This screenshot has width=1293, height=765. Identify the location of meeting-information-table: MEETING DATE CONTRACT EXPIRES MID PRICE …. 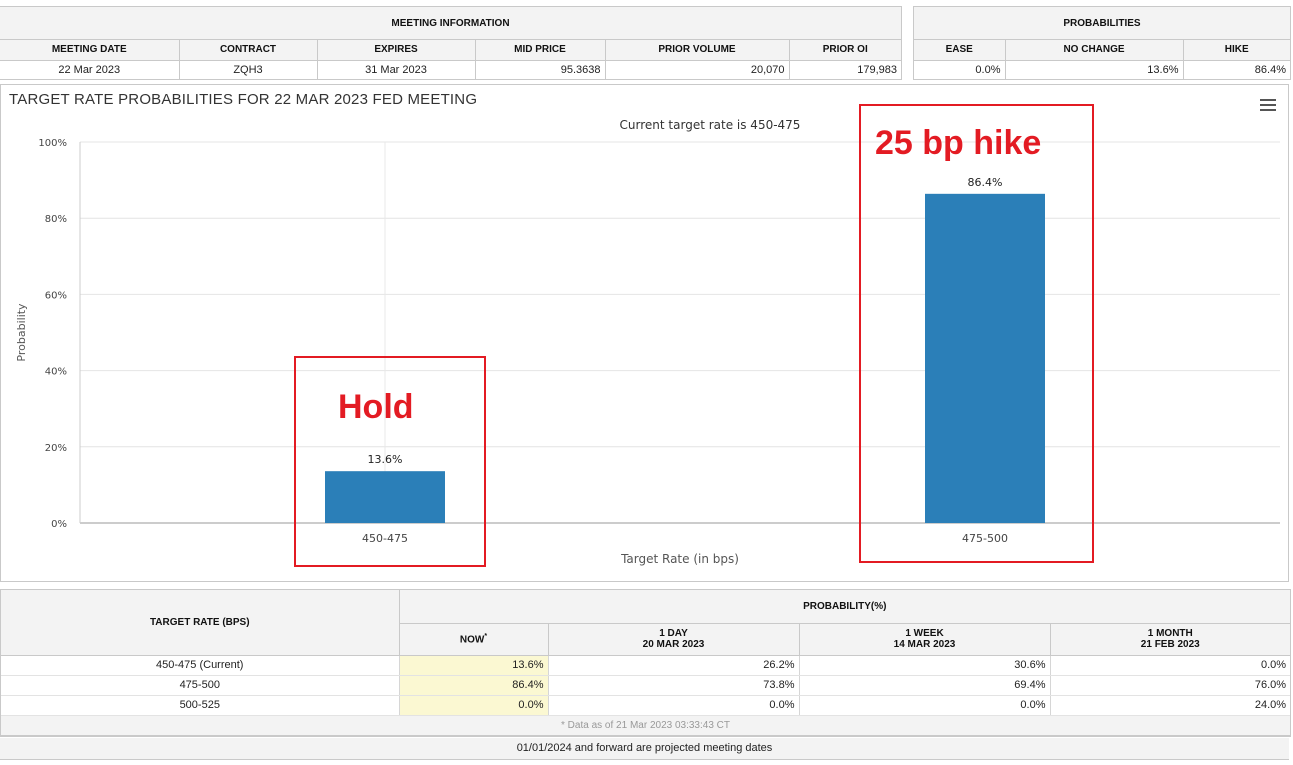
(450, 59).